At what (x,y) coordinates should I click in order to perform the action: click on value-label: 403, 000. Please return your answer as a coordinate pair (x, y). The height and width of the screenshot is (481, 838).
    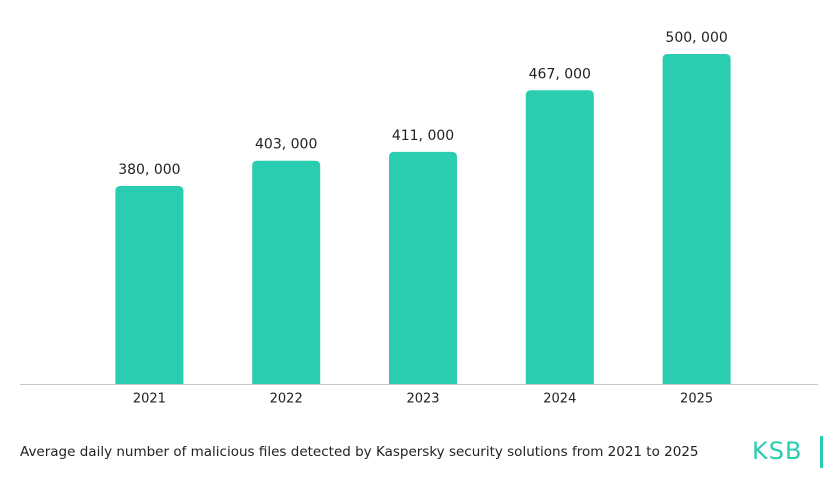
    Looking at the image, I should click on (286, 145).